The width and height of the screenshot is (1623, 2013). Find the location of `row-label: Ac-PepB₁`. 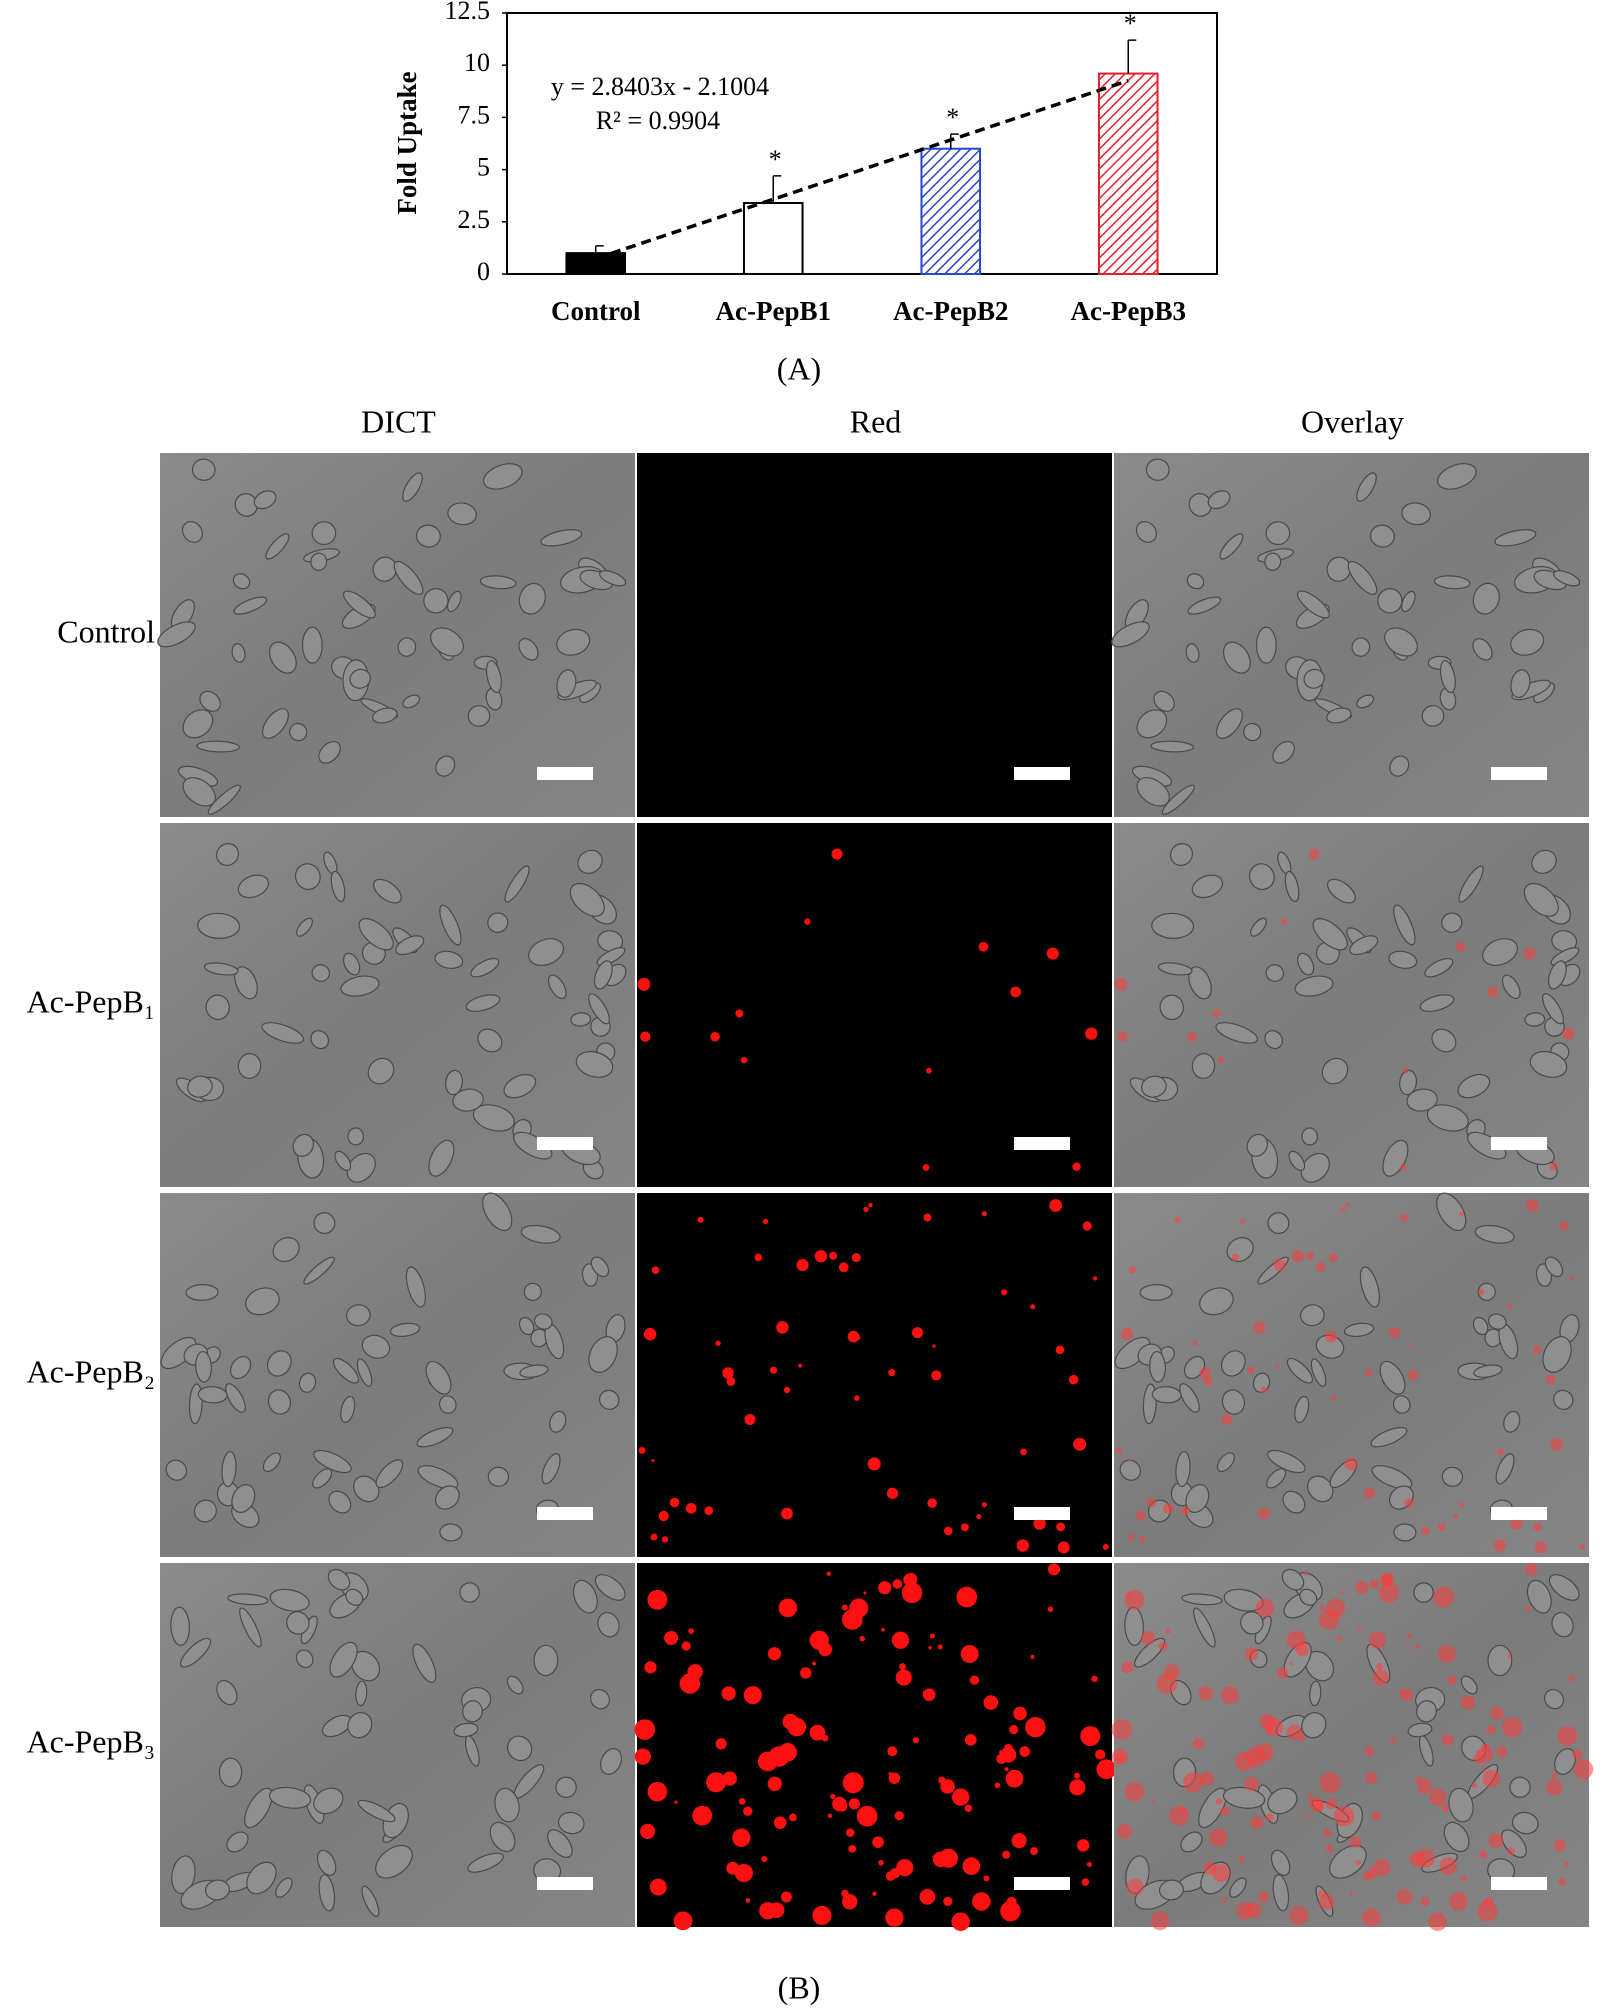

row-label: Ac-PepB₁ is located at coordinates (91, 1001).